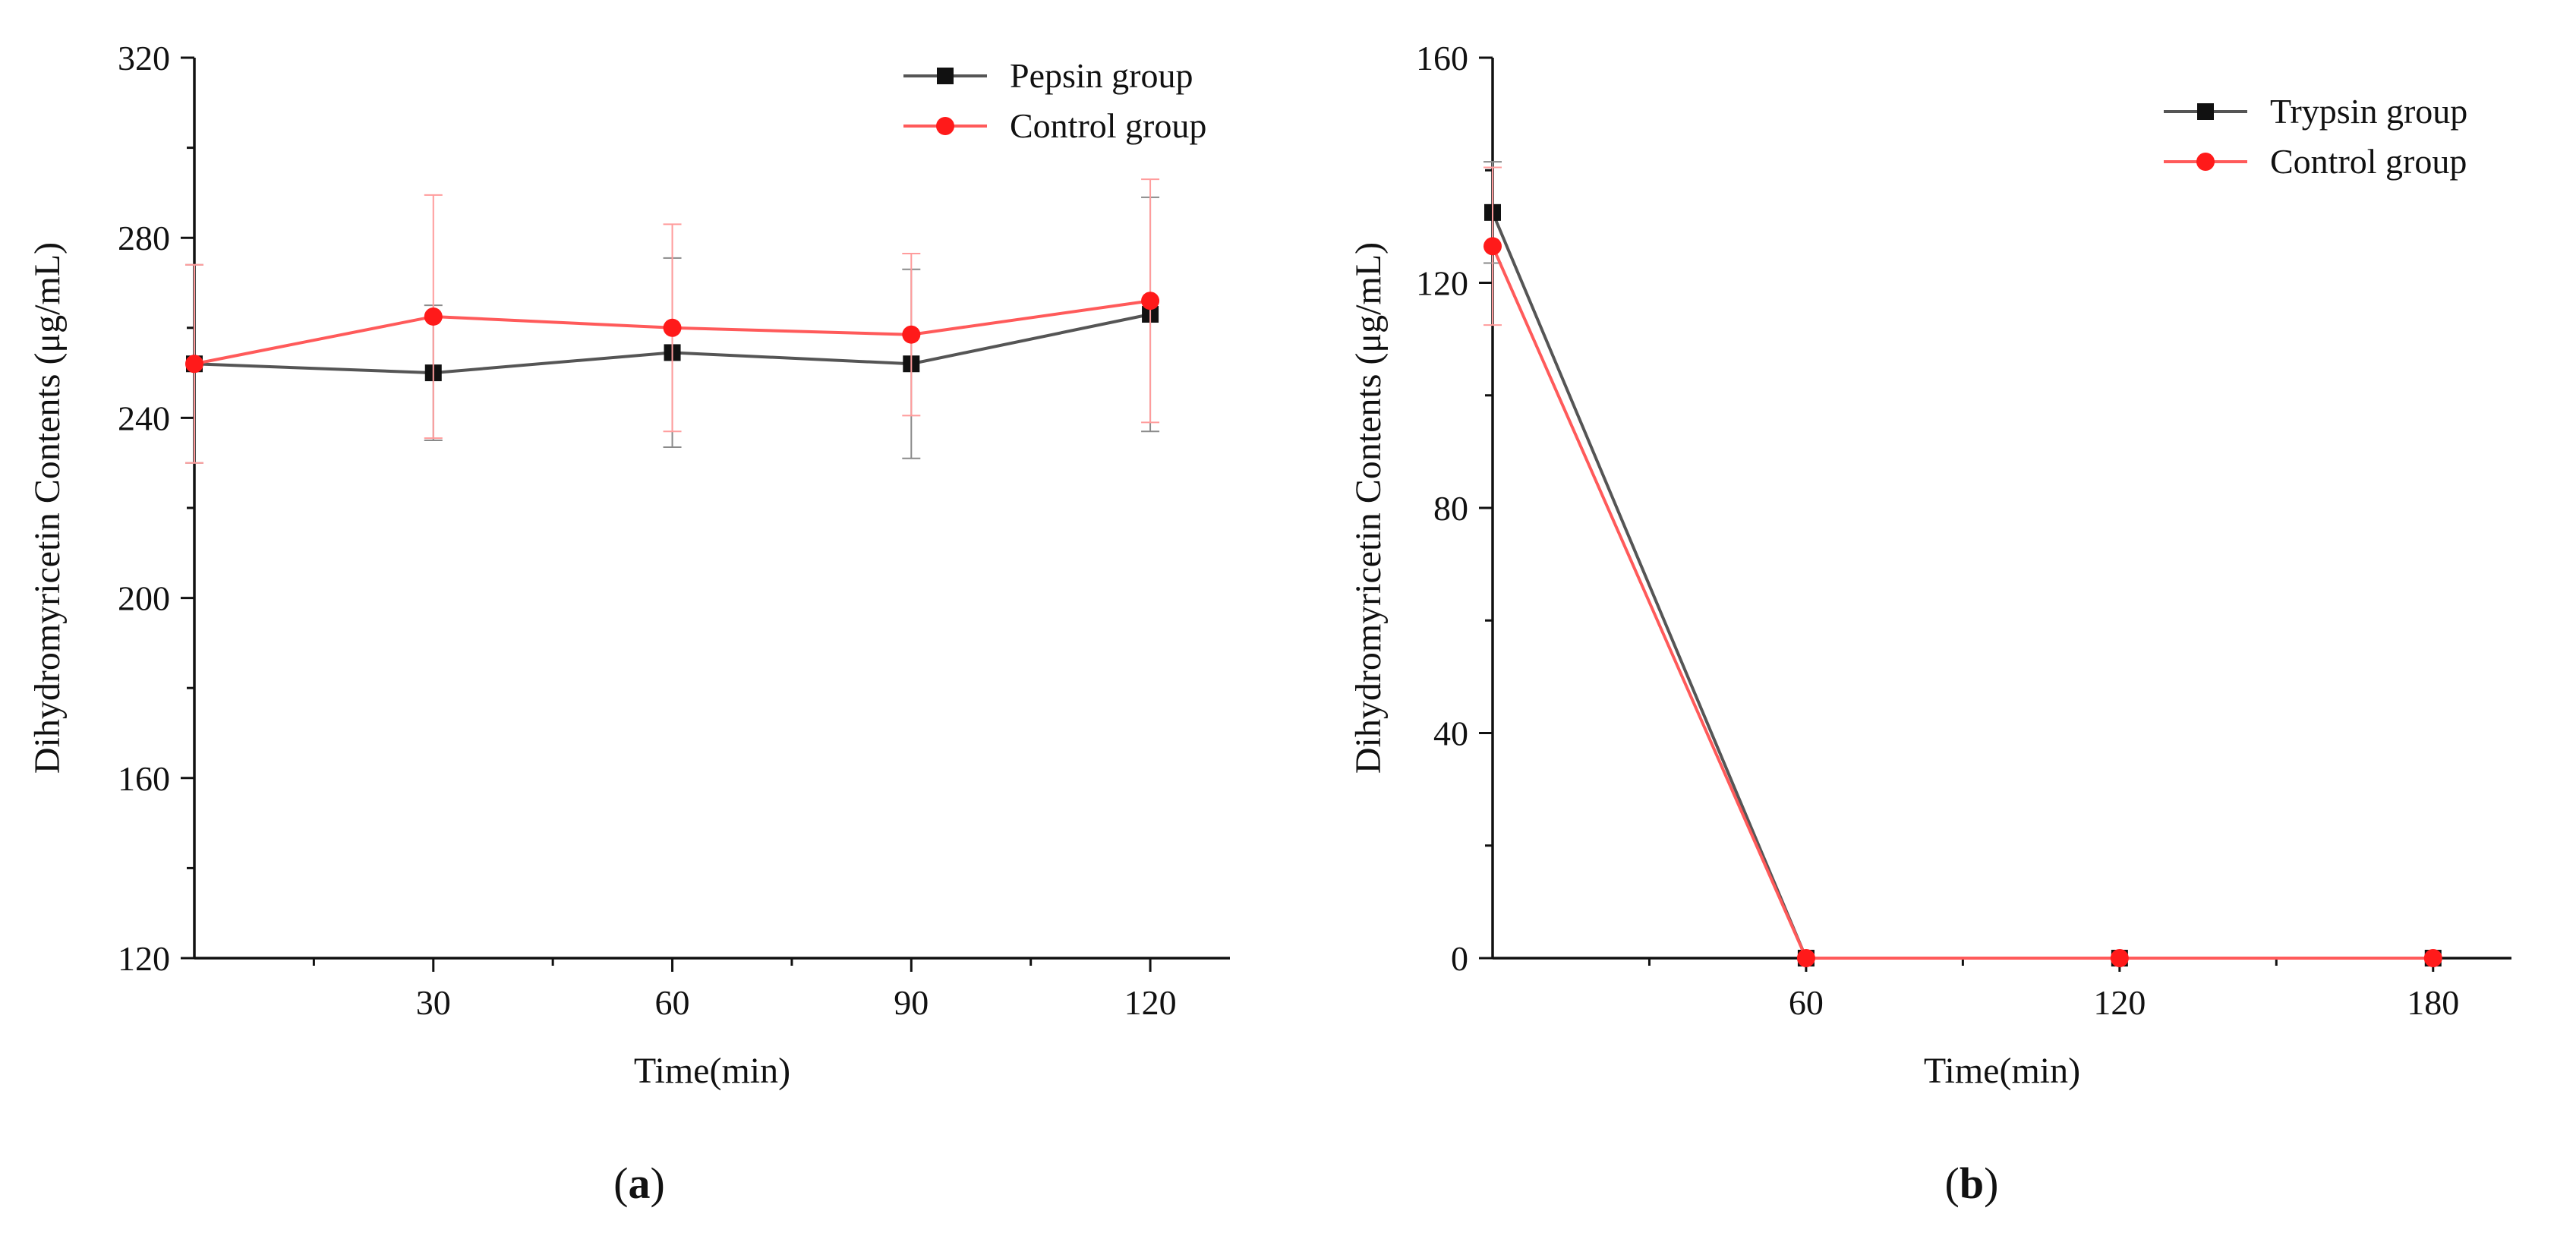 This screenshot has height=1236, width=2576. I want to click on panel-caption: (b), so click(1972, 1183).